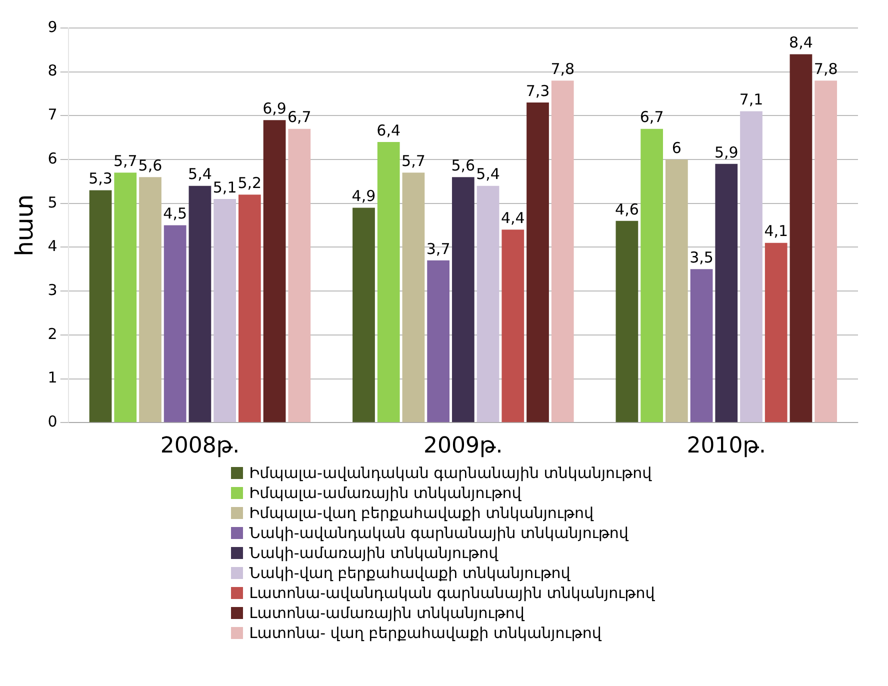 This screenshot has height=686, width=888. What do you see at coordinates (53, 115) in the screenshot?
I see `y-tick-label: 7` at bounding box center [53, 115].